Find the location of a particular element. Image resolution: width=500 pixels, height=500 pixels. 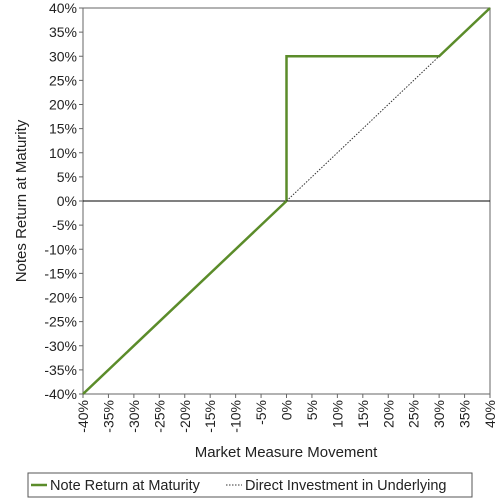

x-tick-label: 40% is located at coordinates (490, 414).